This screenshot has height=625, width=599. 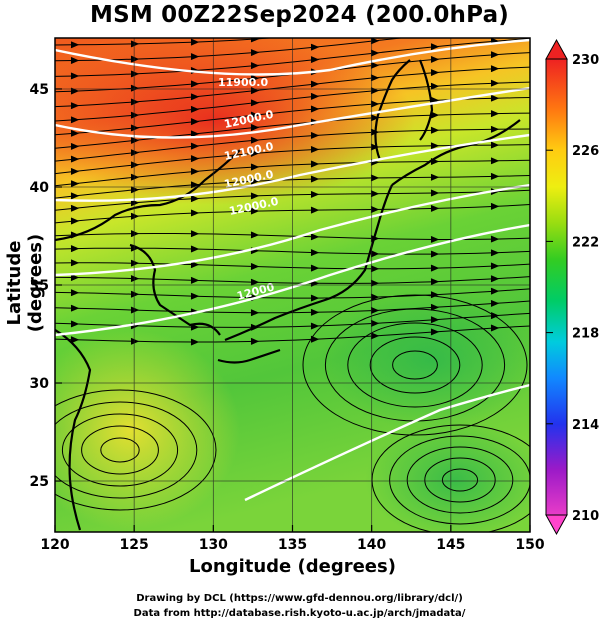 What do you see at coordinates (556, 49) in the screenshot?
I see `colorbar-max-arrow` at bounding box center [556, 49].